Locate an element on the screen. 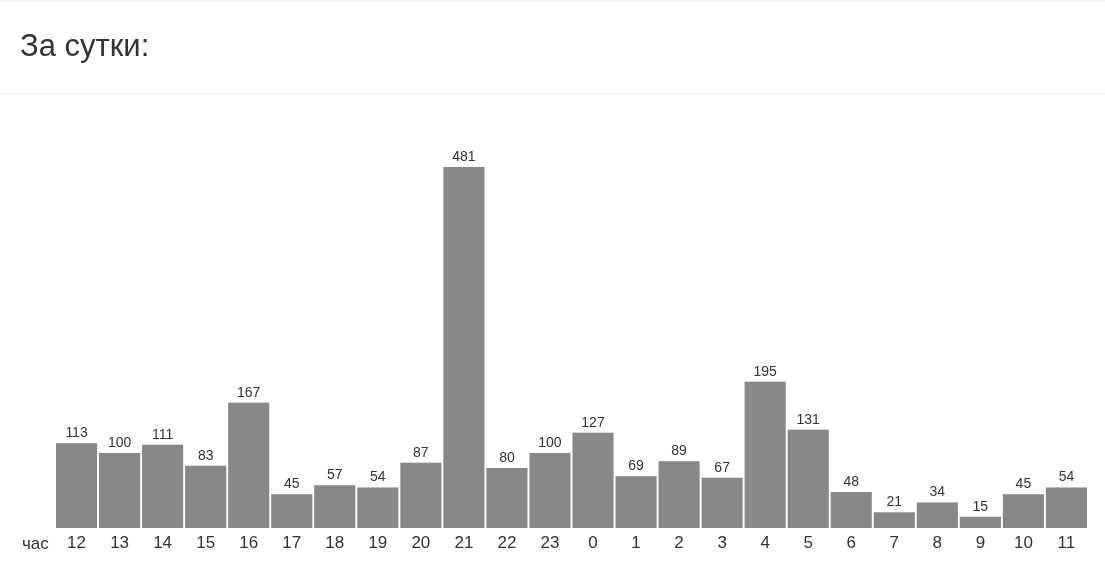 The image size is (1105, 577). x-tick-label: 23 is located at coordinates (550, 542).